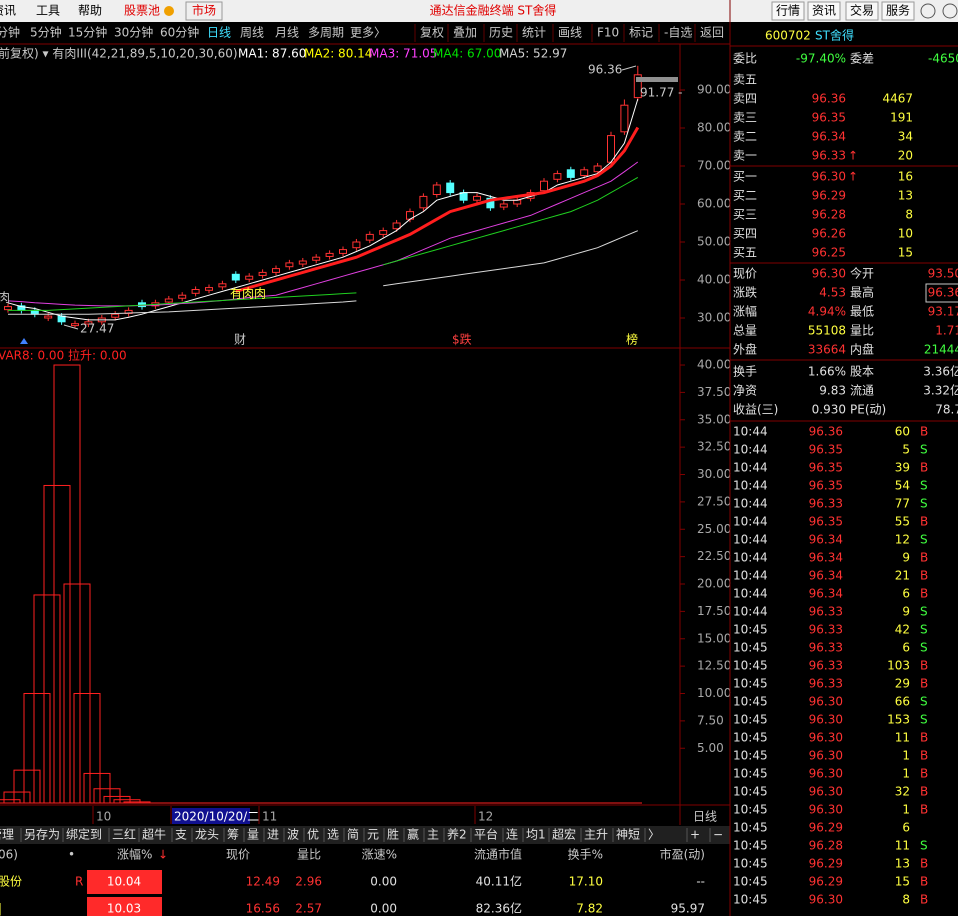 The width and height of the screenshot is (958, 916). I want to click on tick-side: S, so click(924, 702).